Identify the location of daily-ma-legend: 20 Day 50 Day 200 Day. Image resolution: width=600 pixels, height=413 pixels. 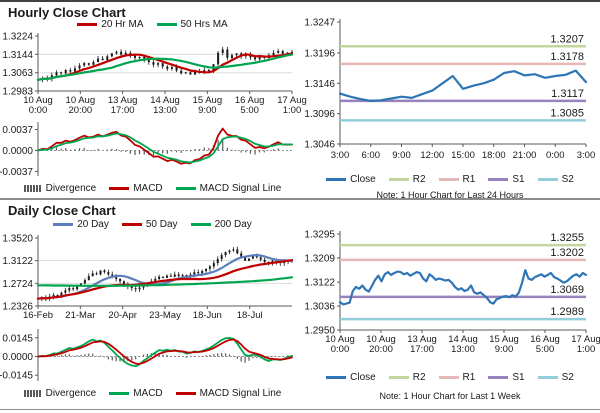
(152, 224).